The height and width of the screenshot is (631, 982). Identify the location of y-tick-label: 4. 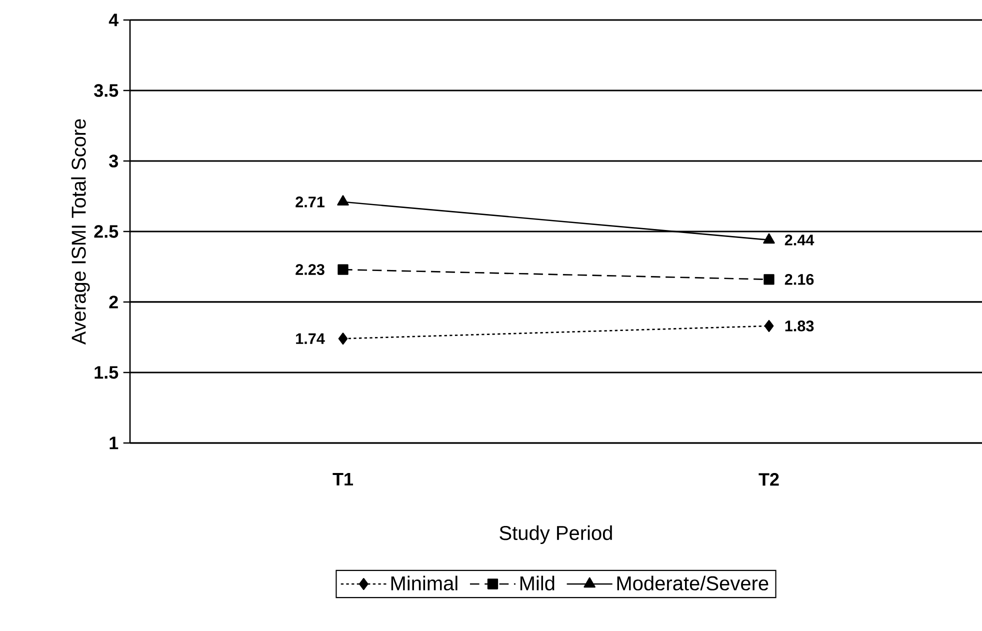
(113, 20).